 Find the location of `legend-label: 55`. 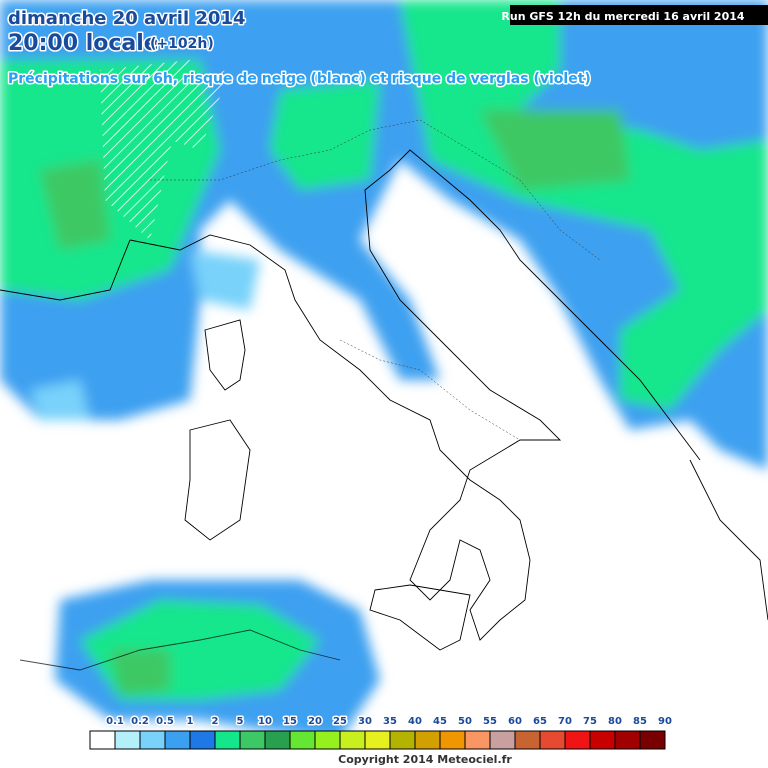

legend-label: 55 is located at coordinates (490, 721).